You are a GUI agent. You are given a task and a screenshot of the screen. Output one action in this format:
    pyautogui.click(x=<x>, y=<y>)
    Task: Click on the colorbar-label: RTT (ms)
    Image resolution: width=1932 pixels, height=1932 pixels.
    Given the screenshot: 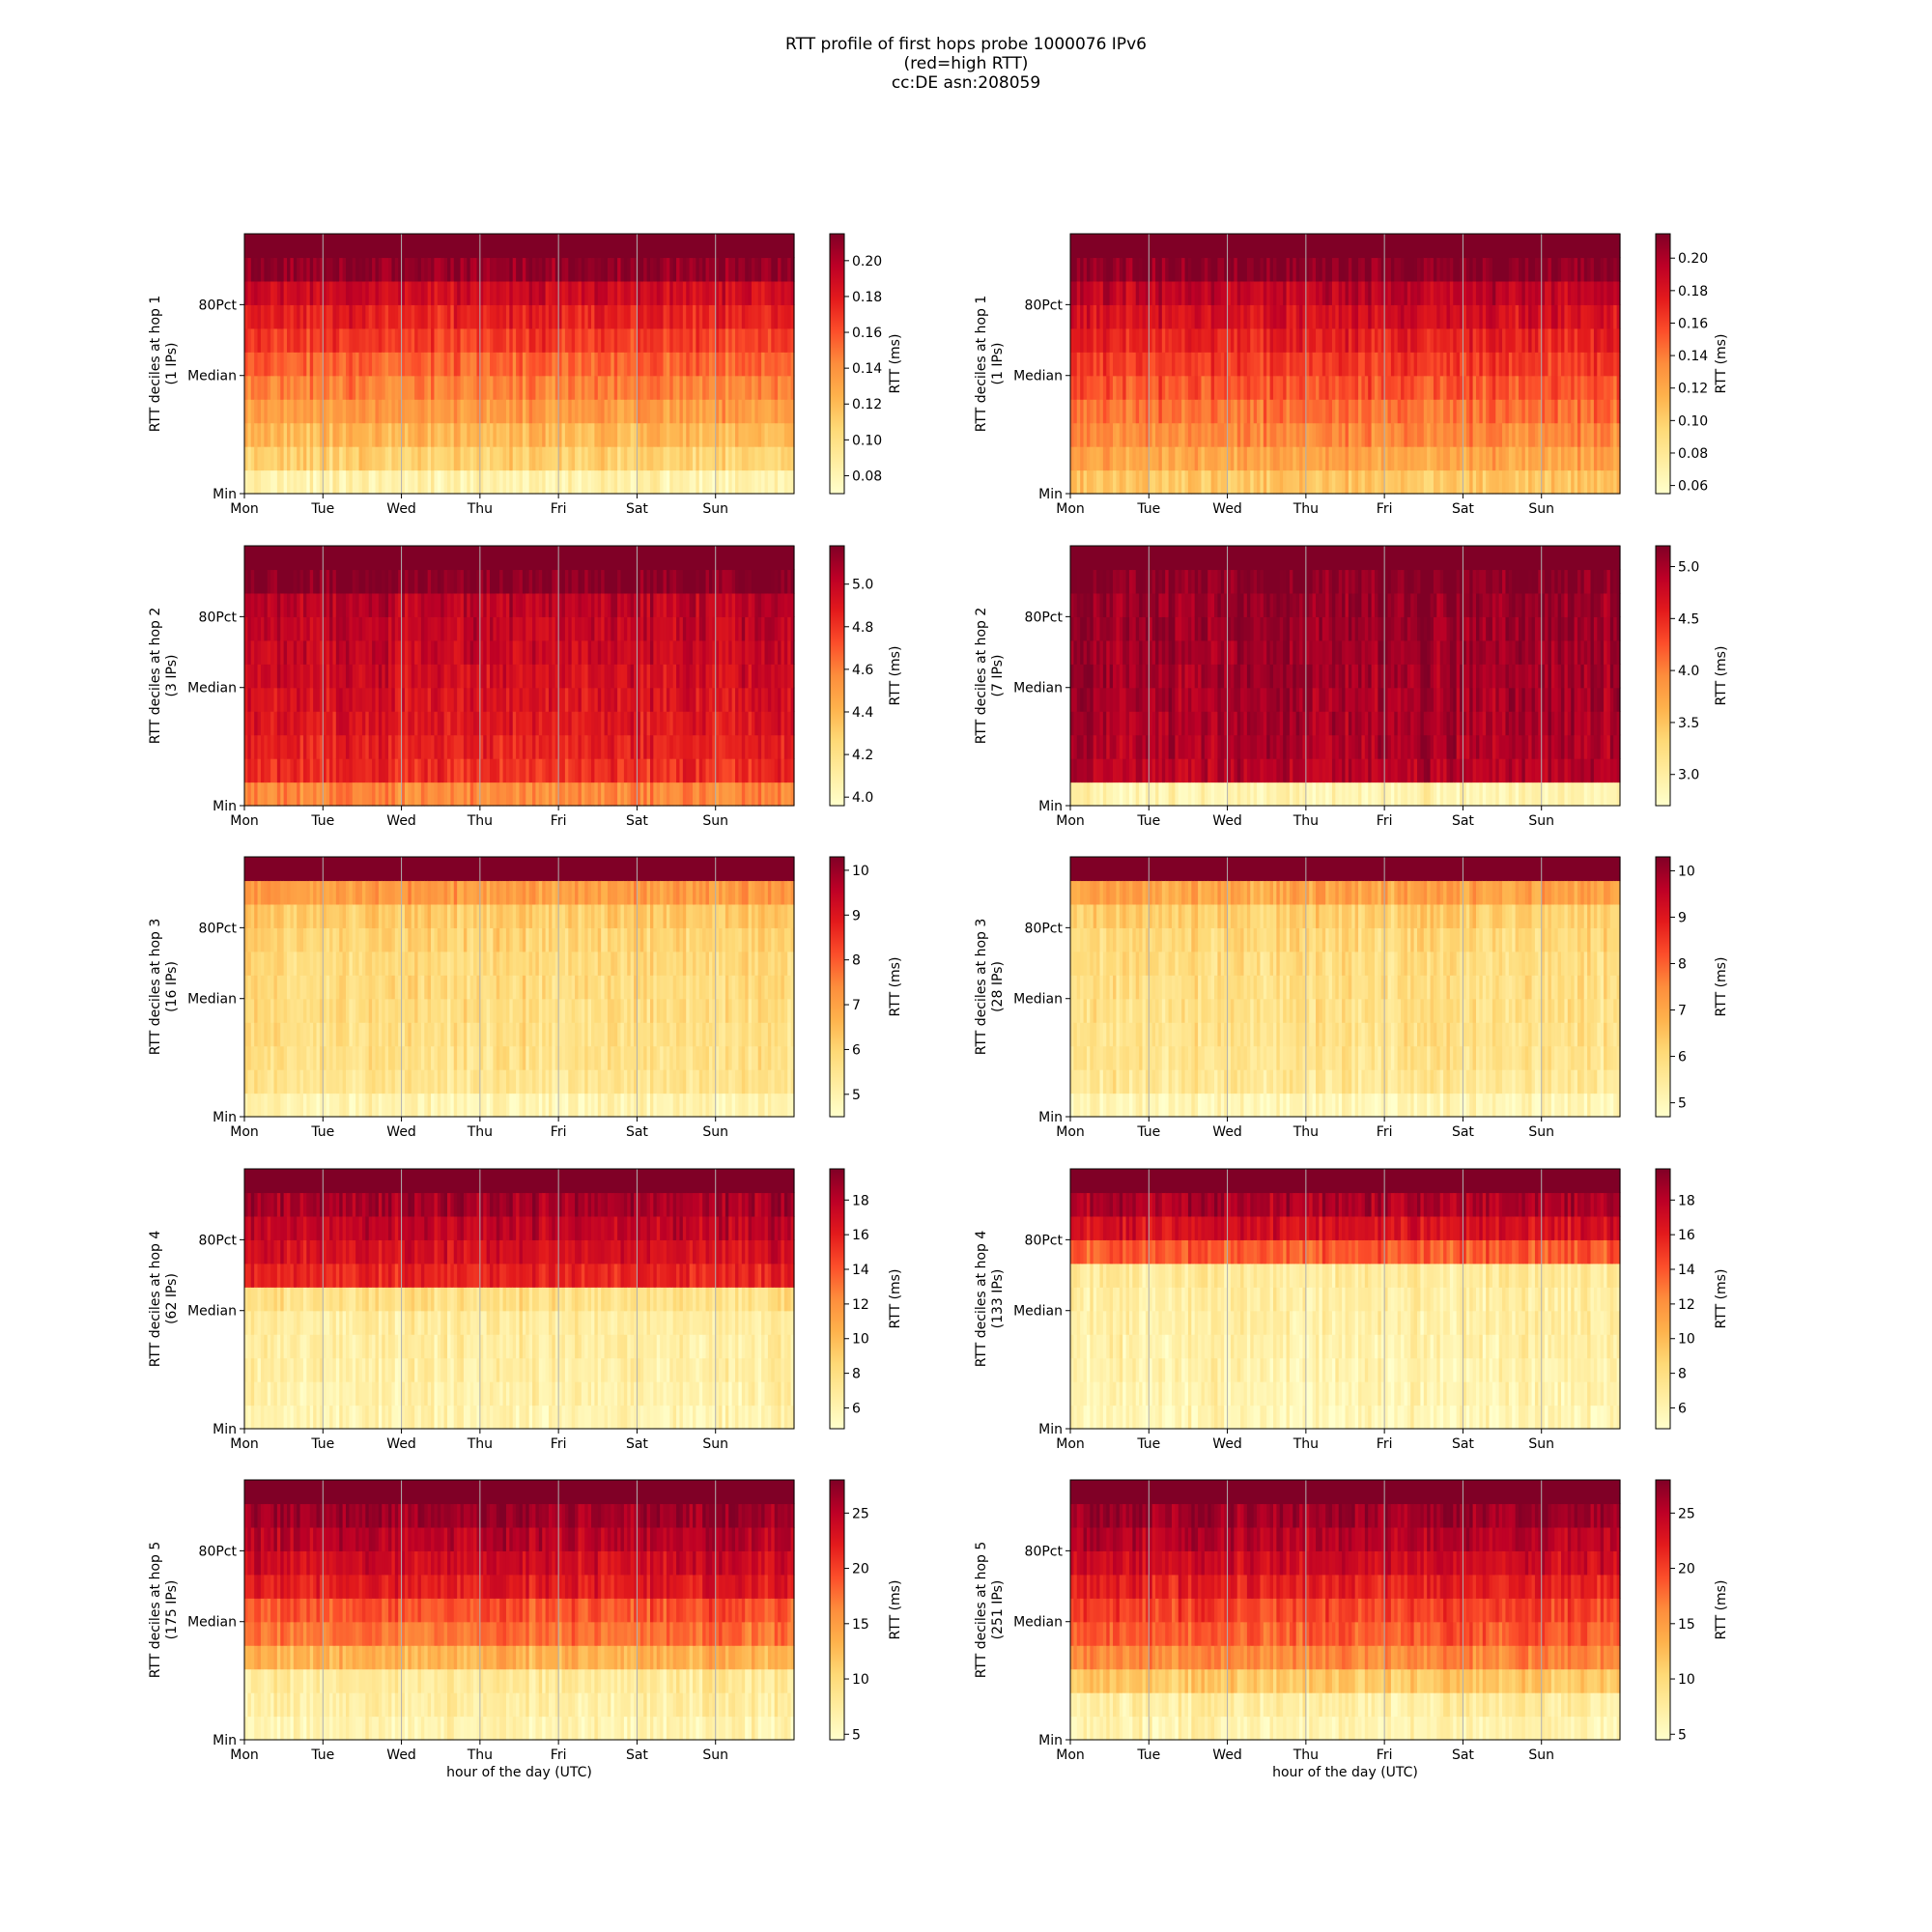 What is the action you would take?
    pyautogui.click(x=1721, y=364)
    